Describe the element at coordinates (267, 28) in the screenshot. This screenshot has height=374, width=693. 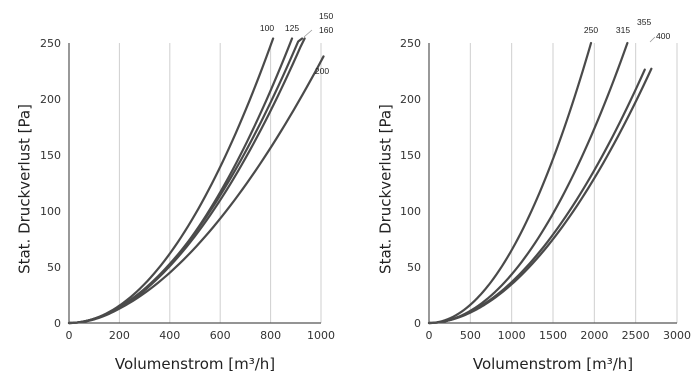
I see `curve-label-100: 100` at that location.